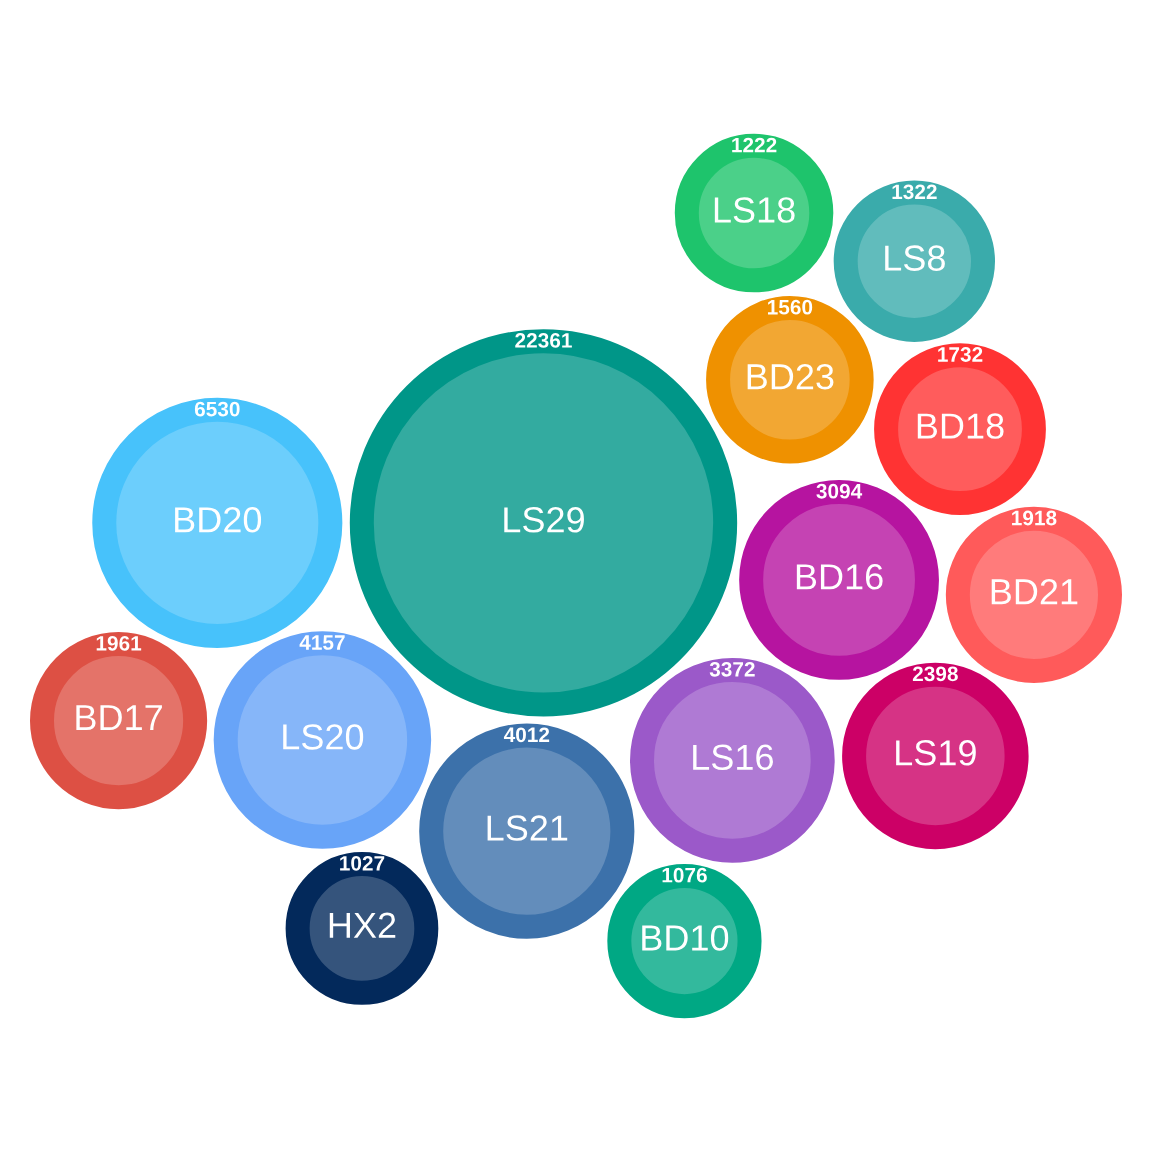  What do you see at coordinates (1034, 591) in the screenshot?
I see `category-label: BD21` at bounding box center [1034, 591].